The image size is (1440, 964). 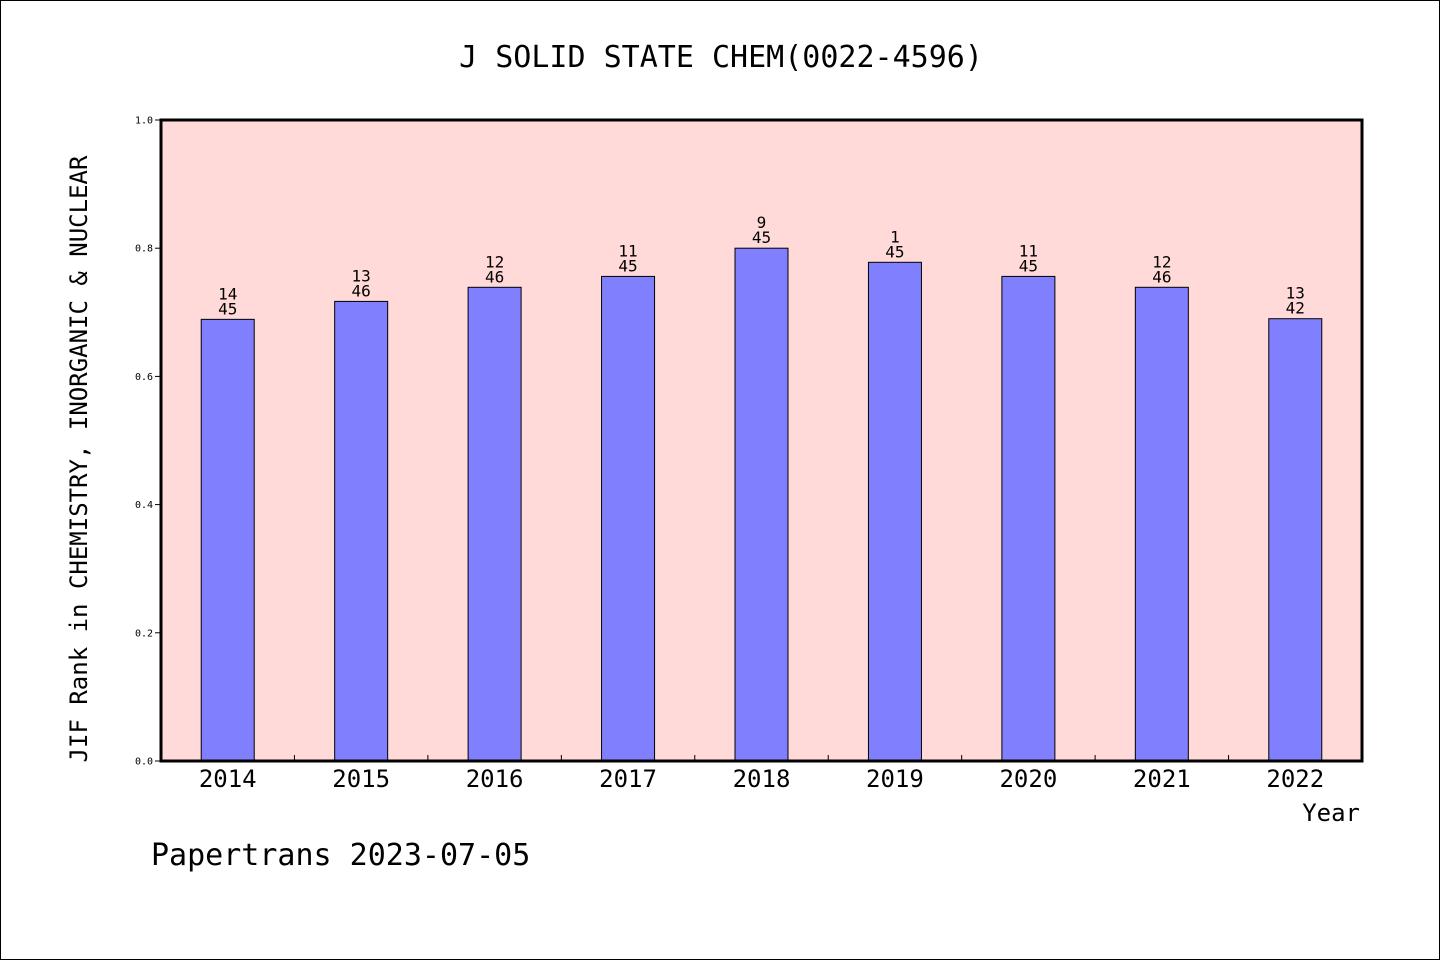 What do you see at coordinates (894, 511) in the screenshot?
I see `bar-2019` at bounding box center [894, 511].